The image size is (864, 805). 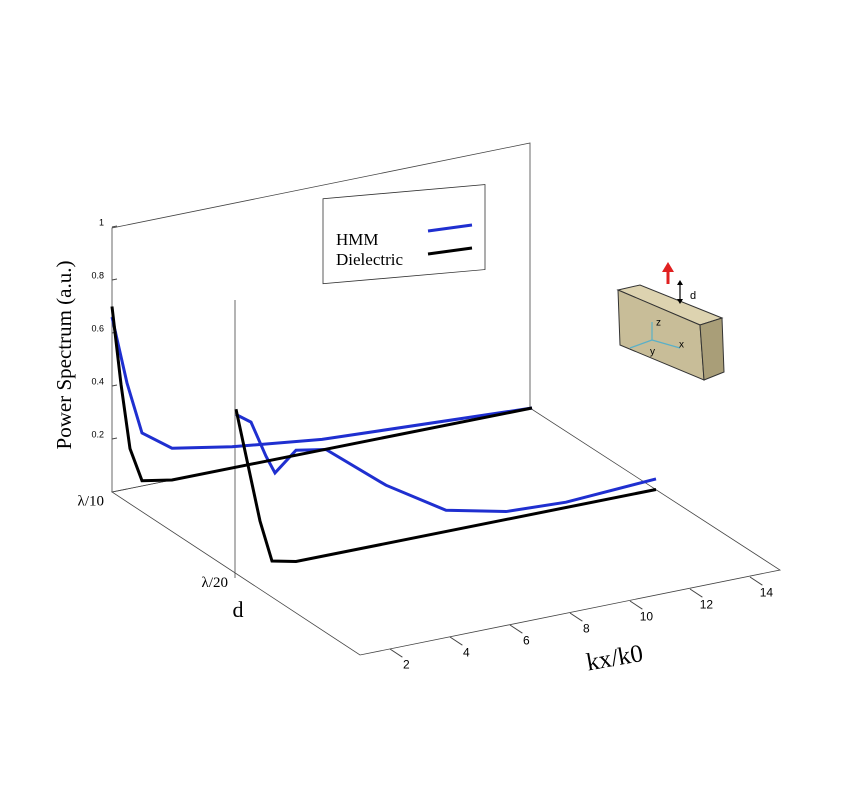 I want to click on inset-label: d, so click(x=693, y=296).